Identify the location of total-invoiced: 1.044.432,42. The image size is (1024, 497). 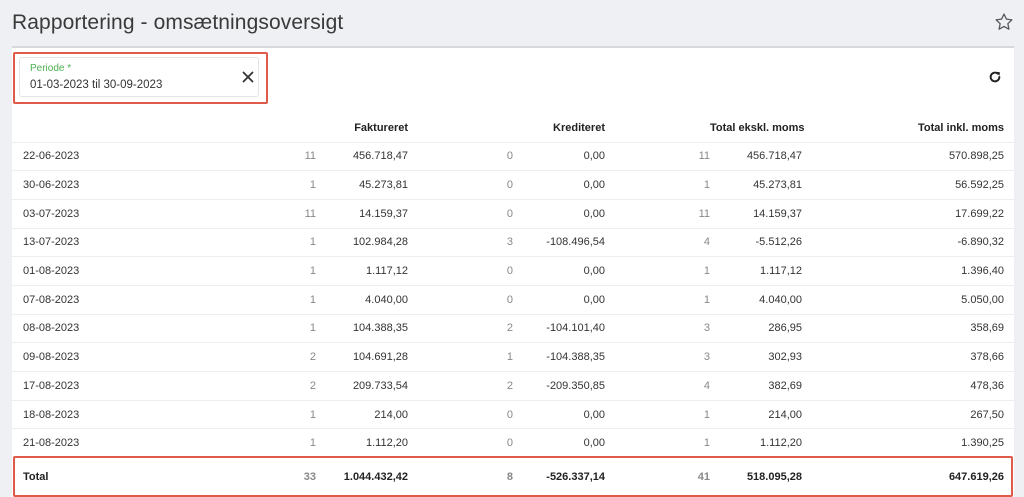
(375, 476).